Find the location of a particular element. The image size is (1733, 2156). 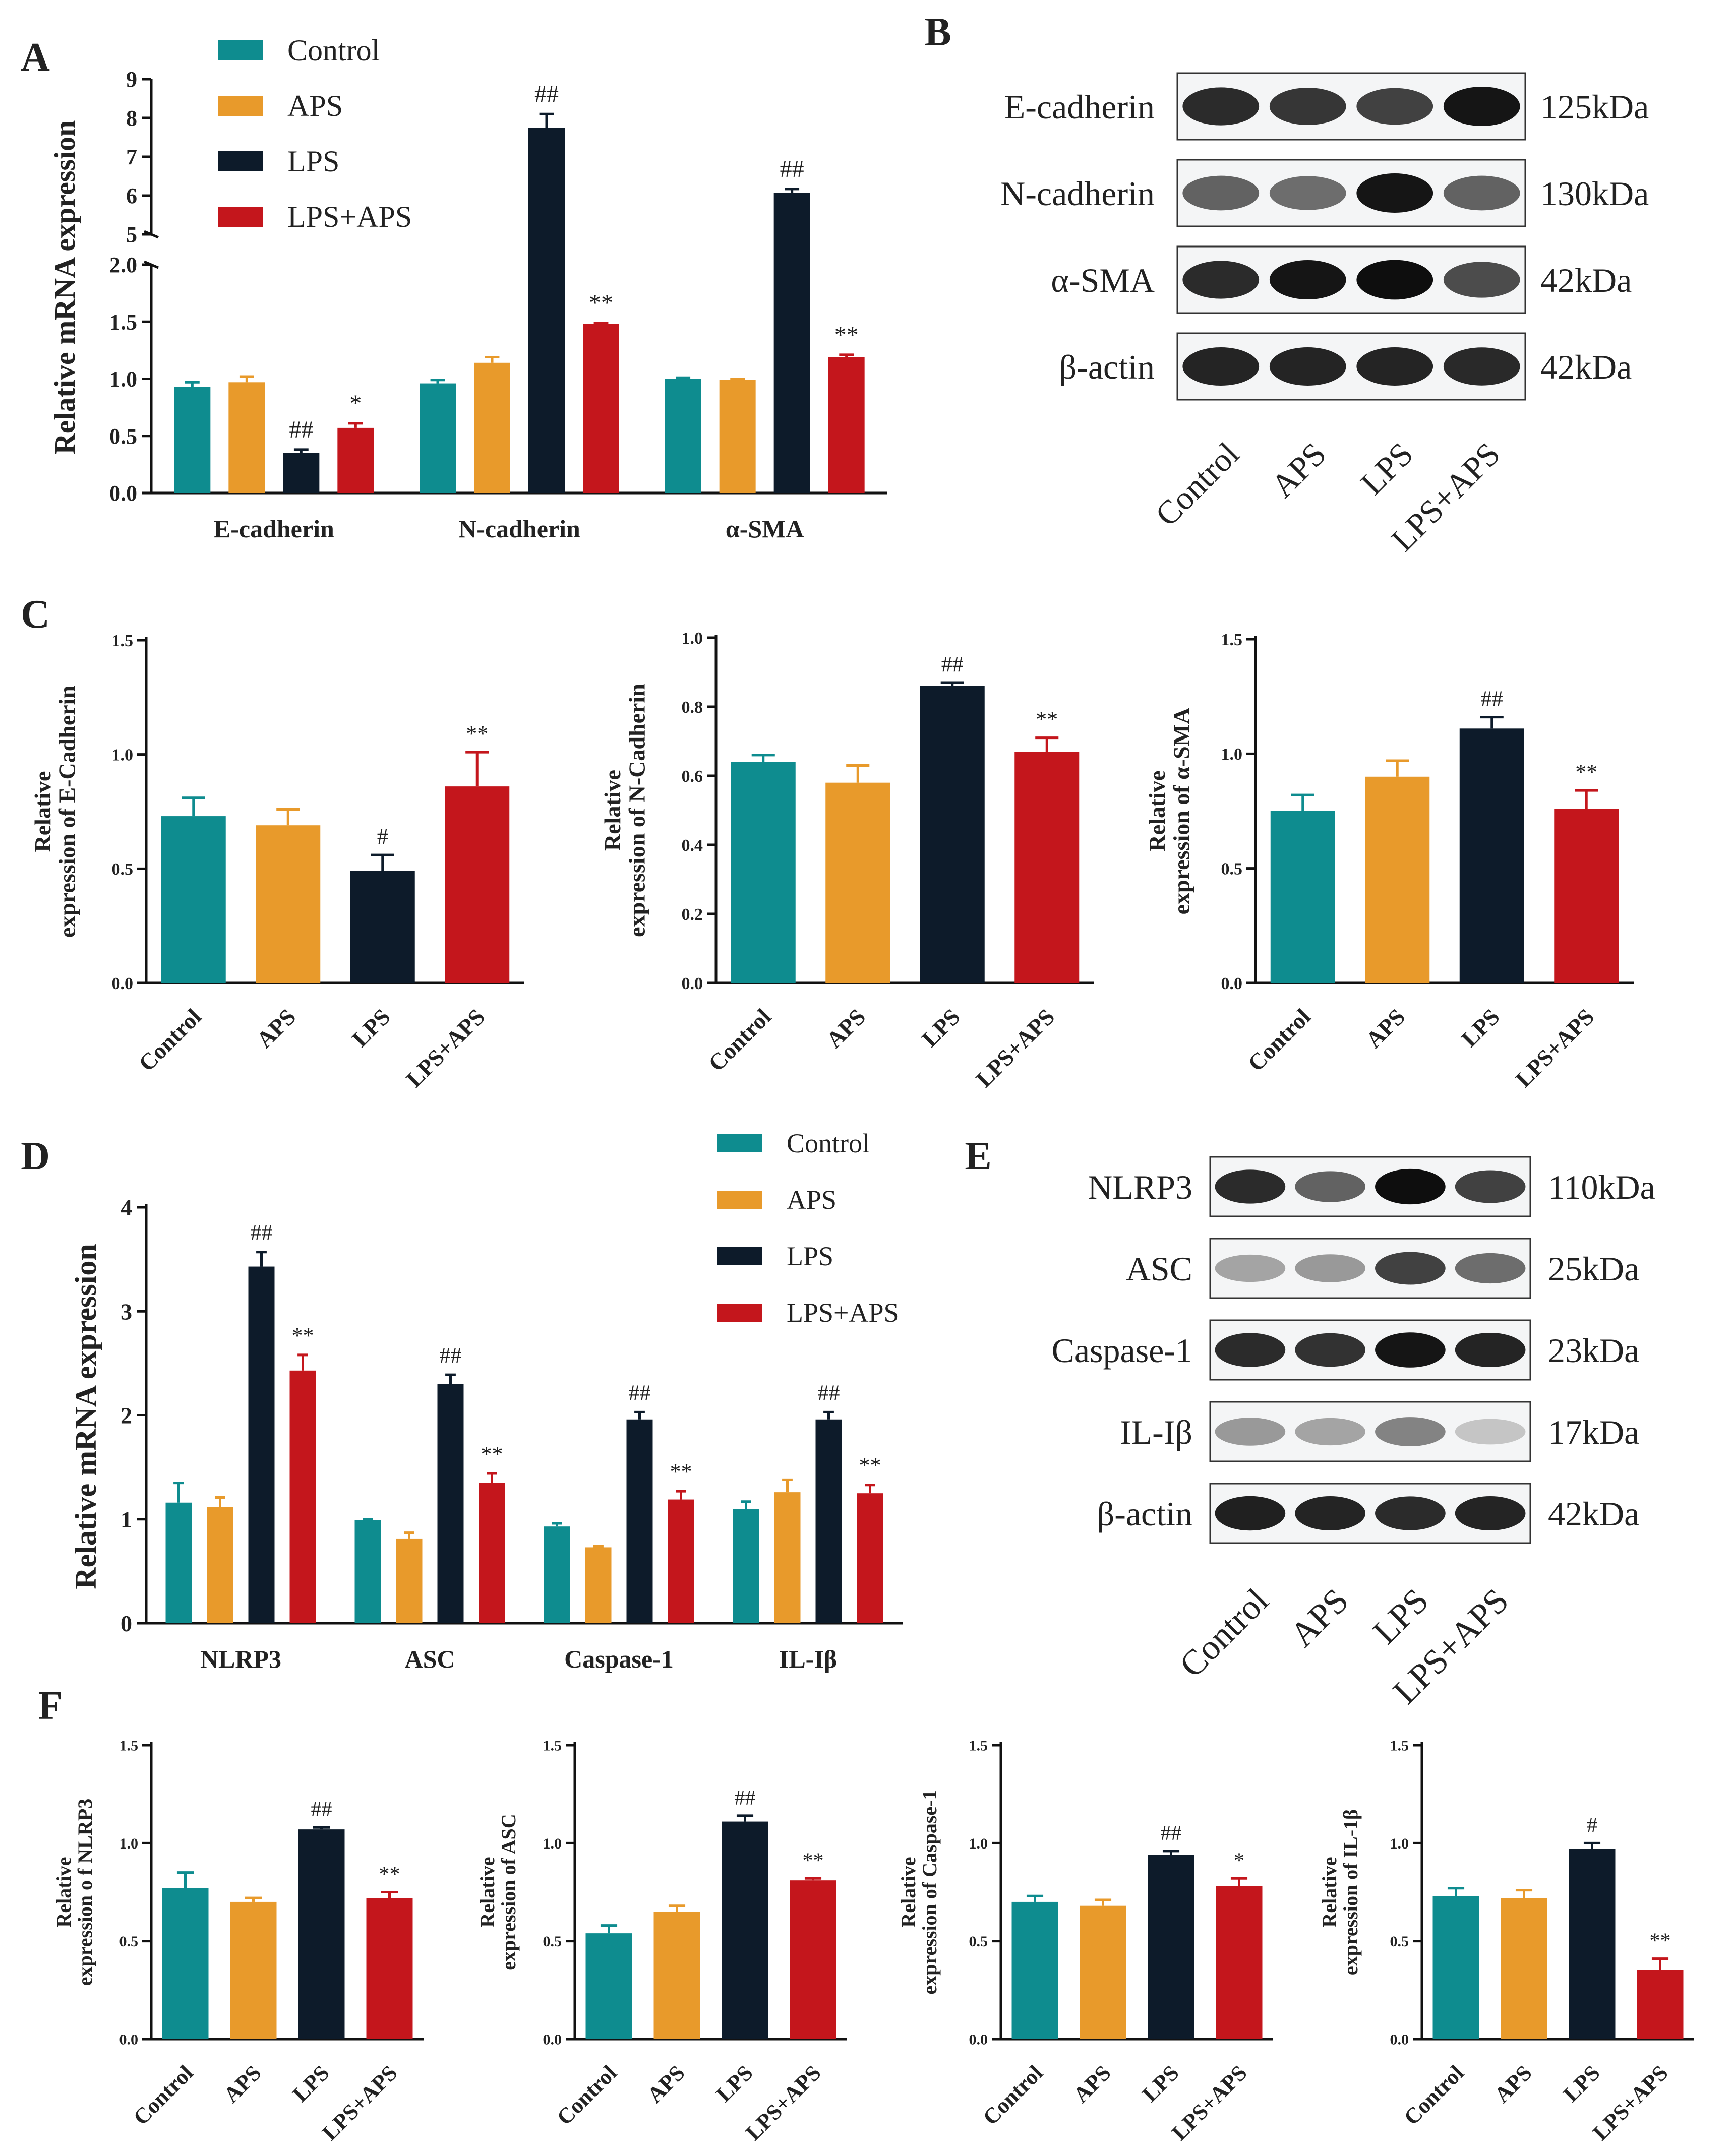

y-tick-label: 0 is located at coordinates (127, 1623).